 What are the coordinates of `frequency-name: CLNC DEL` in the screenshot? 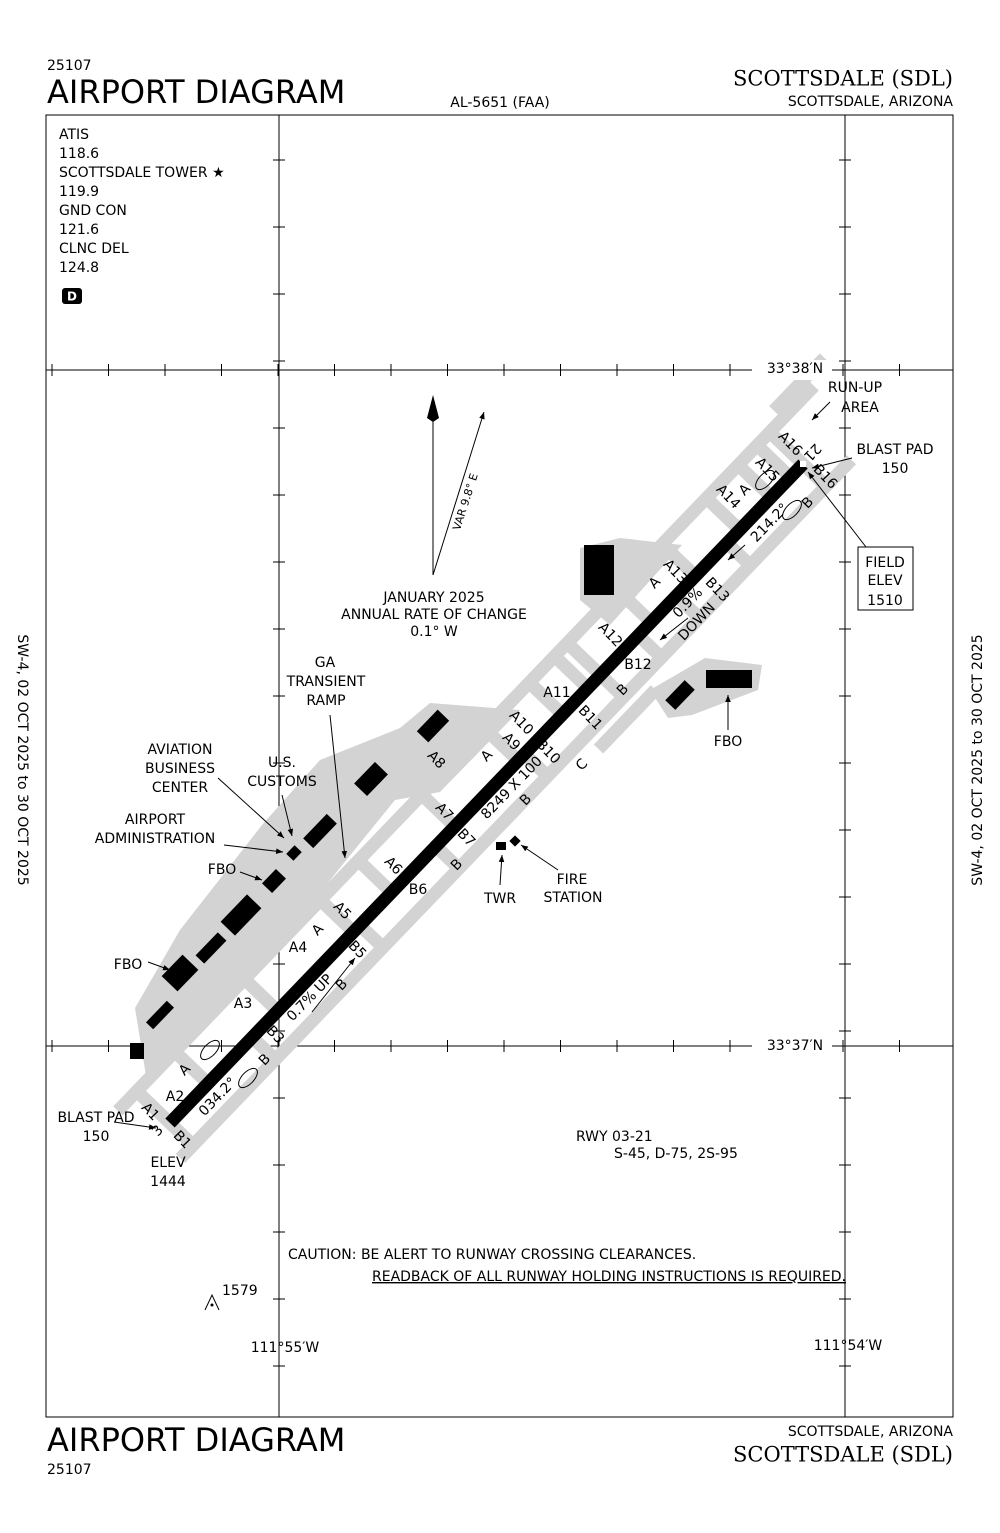 It's located at (94, 249).